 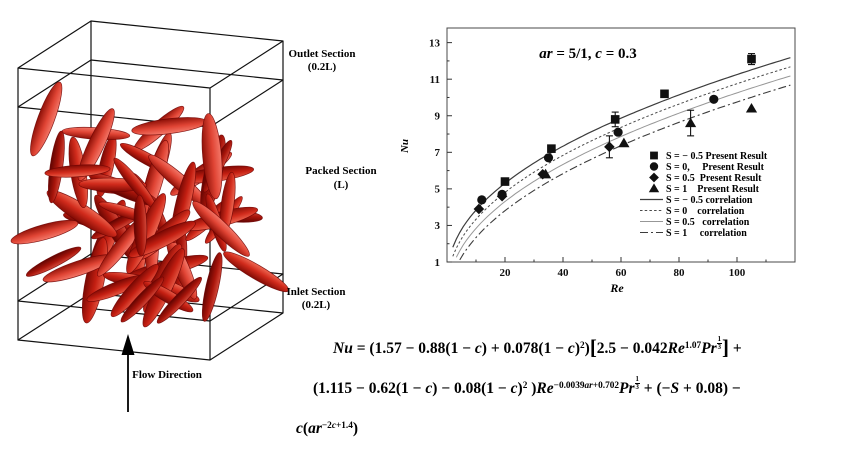 What do you see at coordinates (471, 388) in the screenshot?
I see `equation-token: ) − 0.08(1 −` at bounding box center [471, 388].